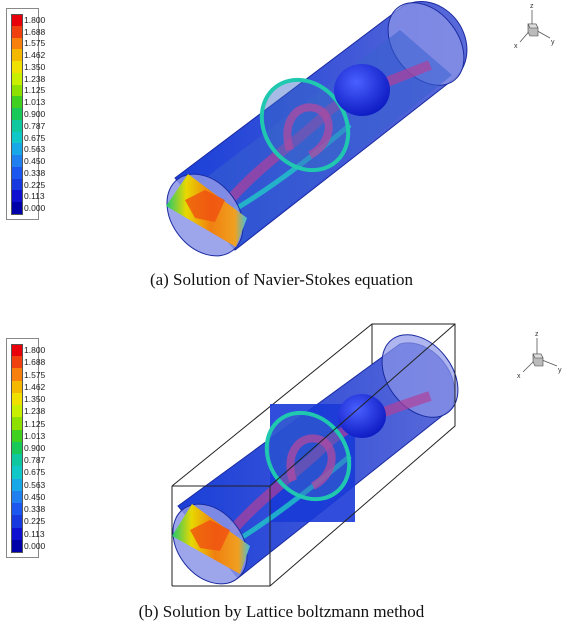 The image size is (563, 631). I want to click on outlet-face, so click(420, 376).